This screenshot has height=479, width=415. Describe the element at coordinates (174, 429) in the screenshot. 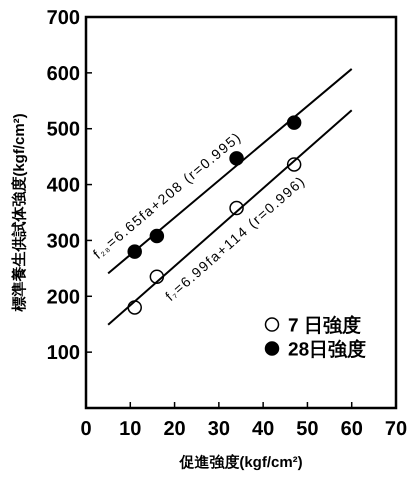

I see `x-tick-label: 20` at that location.